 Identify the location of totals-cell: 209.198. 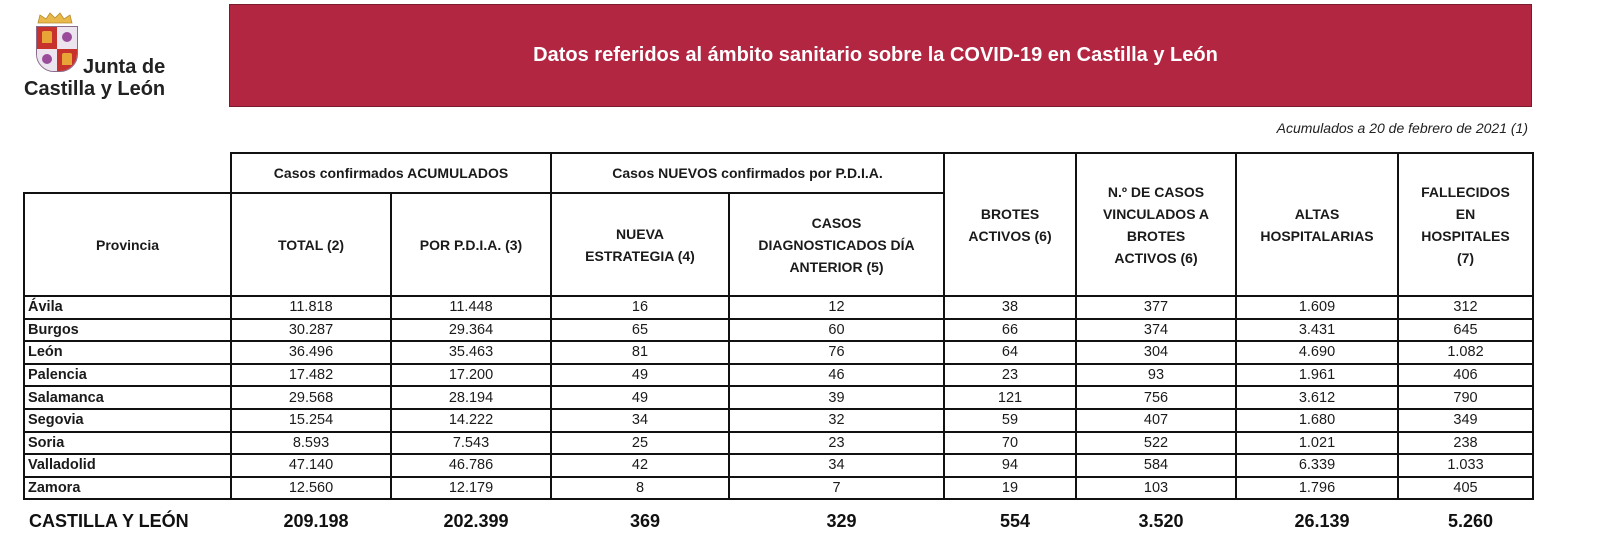
(316, 520).